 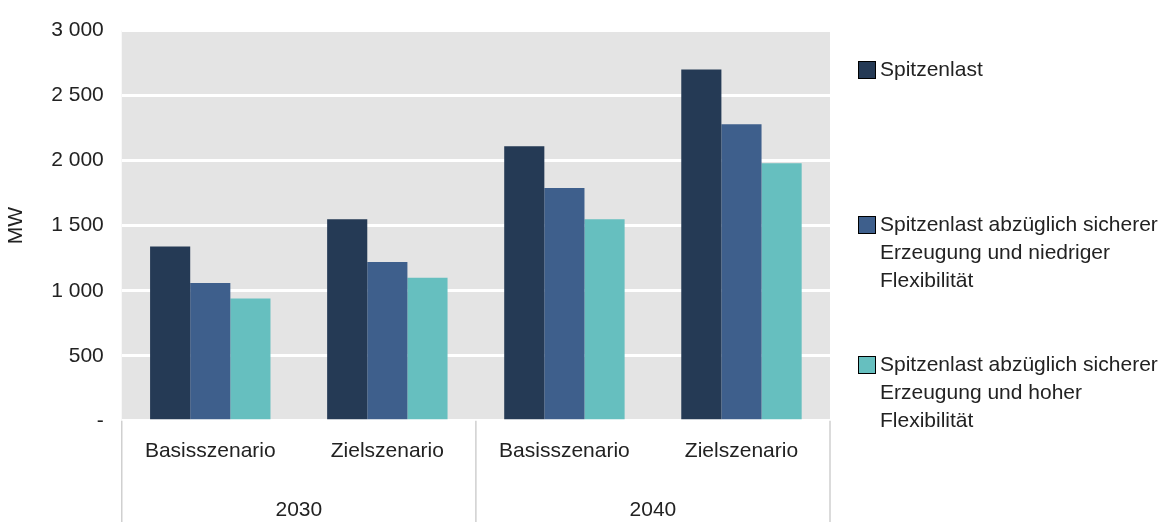 What do you see at coordinates (77, 29) in the screenshot?
I see `y-tick-label: 3 000` at bounding box center [77, 29].